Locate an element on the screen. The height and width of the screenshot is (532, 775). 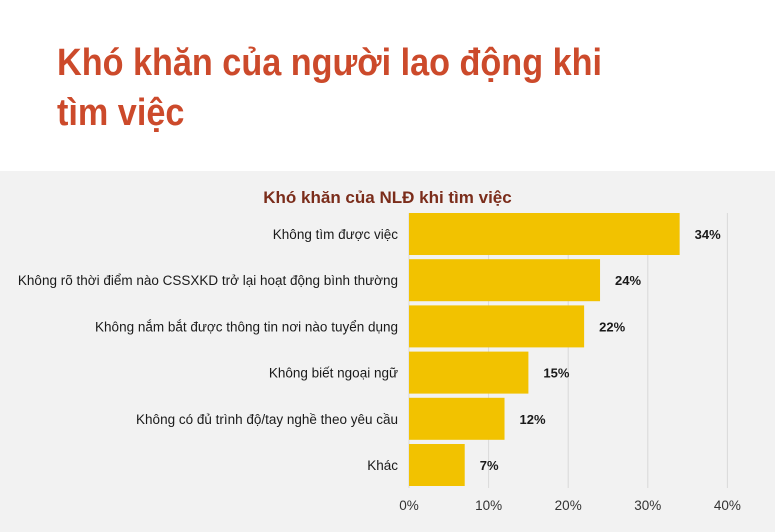
tick-layer: 0% 10% 20% 30% 40% is located at coordinates (570, 505).